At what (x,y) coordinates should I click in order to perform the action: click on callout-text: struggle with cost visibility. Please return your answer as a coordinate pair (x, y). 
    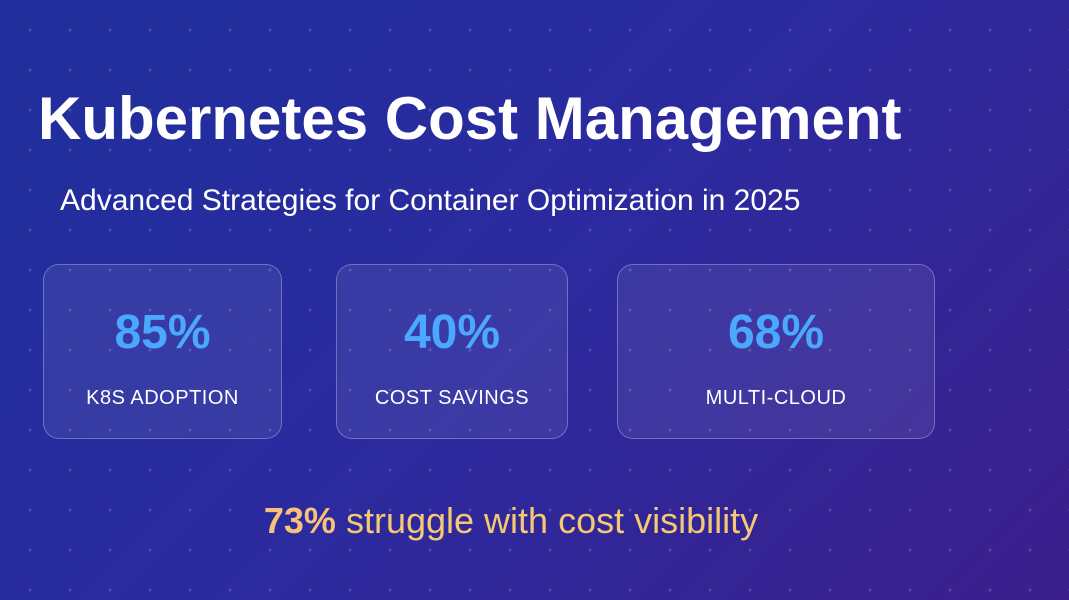
    Looking at the image, I should click on (552, 520).